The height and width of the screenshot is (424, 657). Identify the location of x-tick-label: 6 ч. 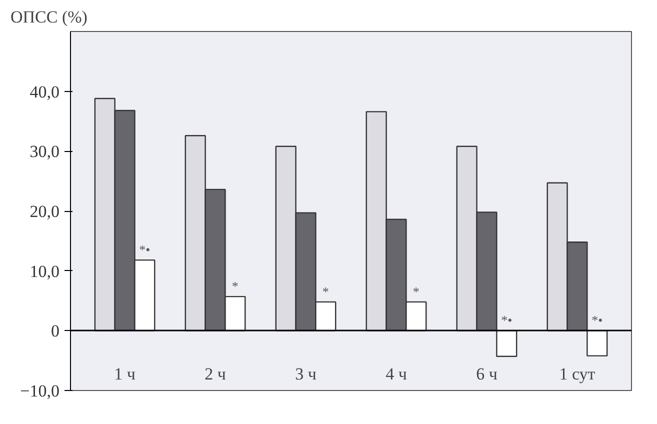
(487, 374).